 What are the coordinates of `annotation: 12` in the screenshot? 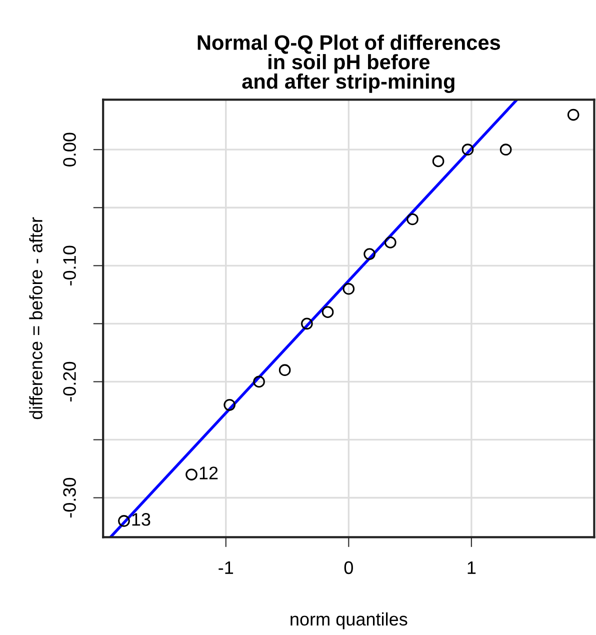 It's located at (209, 473).